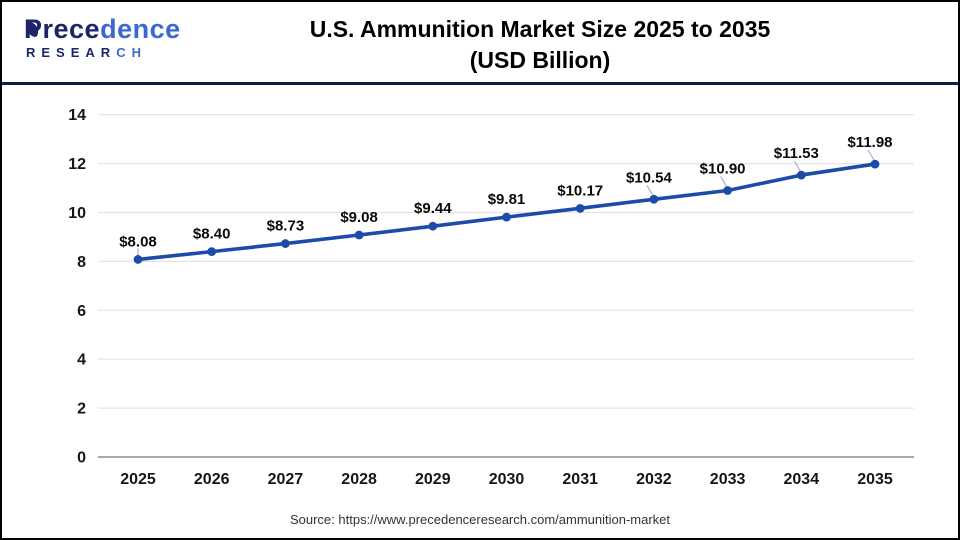  What do you see at coordinates (212, 479) in the screenshot?
I see `x-axis-tick-label: 2026` at bounding box center [212, 479].